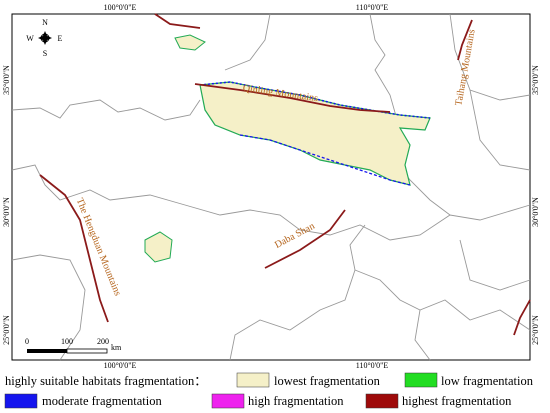  I want to click on compass-e: E, so click(60, 38).